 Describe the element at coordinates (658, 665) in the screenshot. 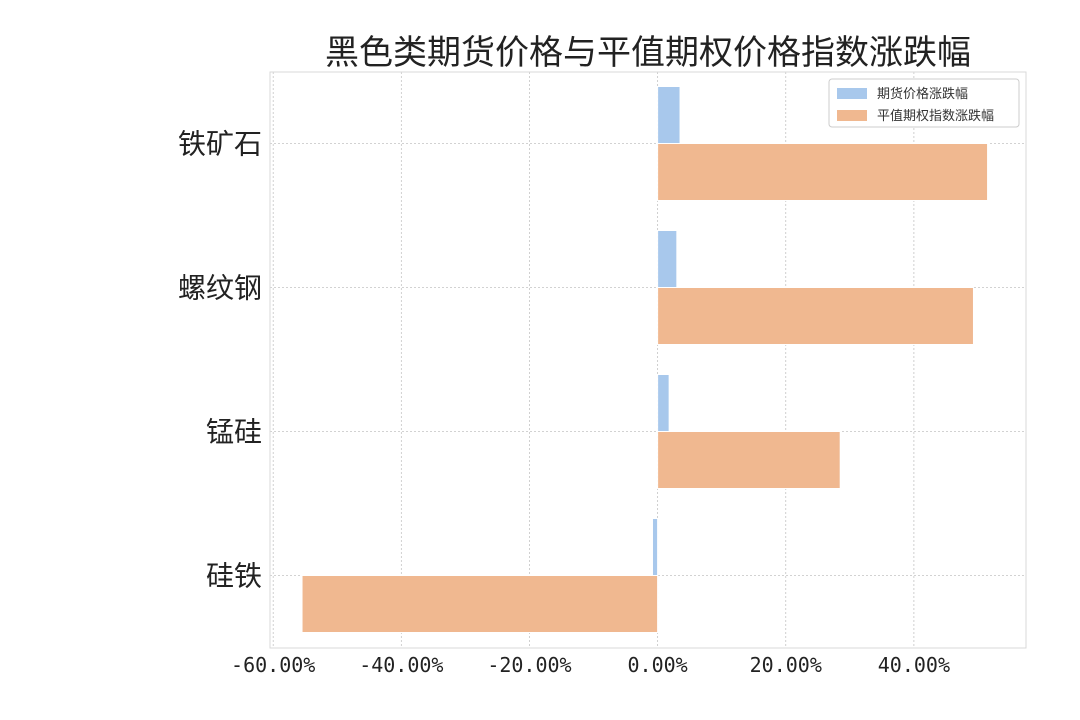

I see `x-tick-label: 0.00%` at that location.